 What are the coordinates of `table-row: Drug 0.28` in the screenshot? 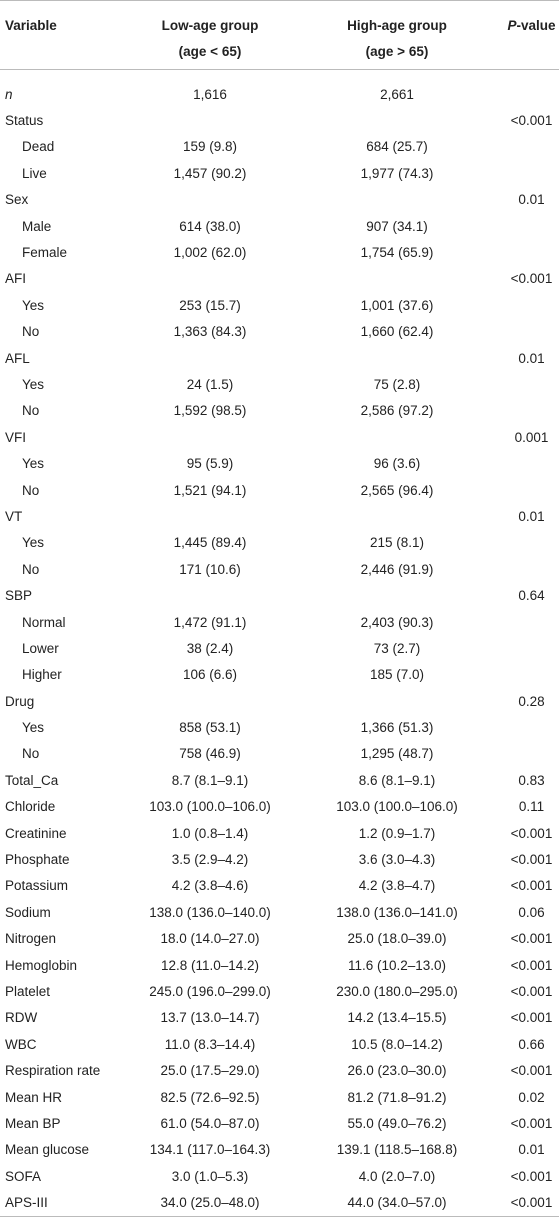 It's located at (279, 701).